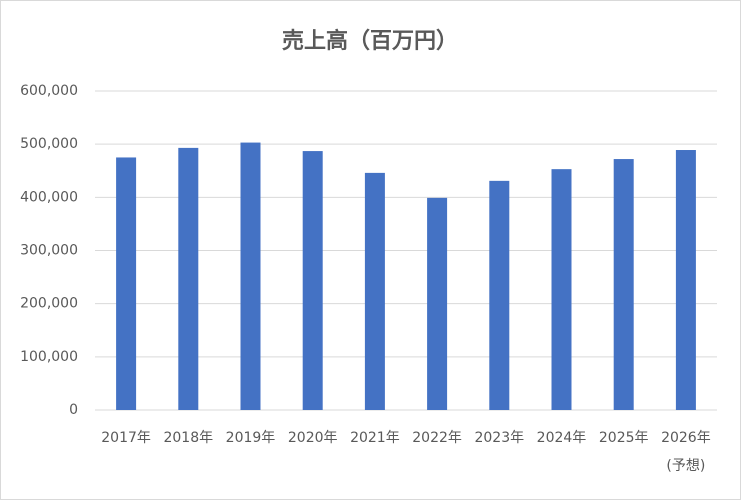 This screenshot has height=500, width=741. Describe the element at coordinates (126, 438) in the screenshot. I see `x-tick-label: 2017年` at that location.